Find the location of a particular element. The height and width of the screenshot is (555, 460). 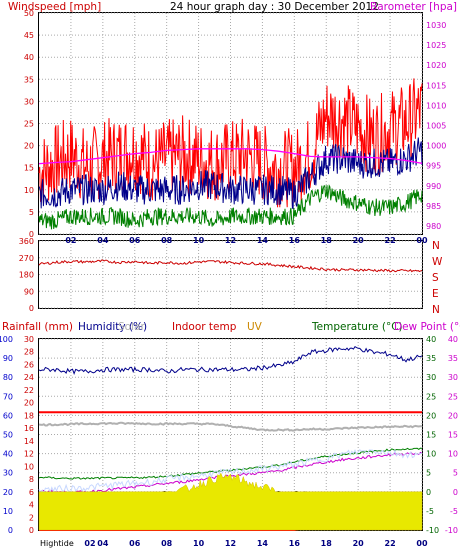

humidity-tick-label: 40 is located at coordinates (8, 454).